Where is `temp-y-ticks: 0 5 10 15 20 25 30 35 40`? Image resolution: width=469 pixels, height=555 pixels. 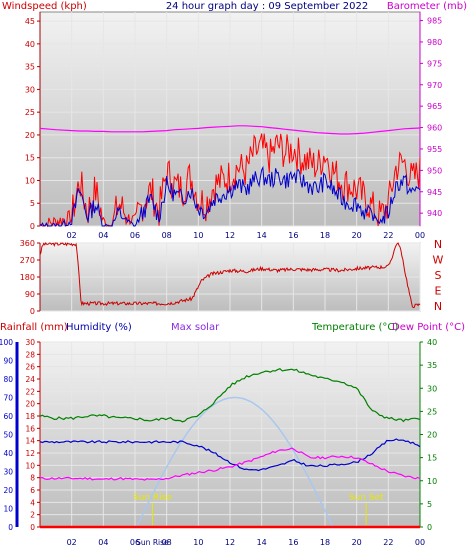 temp-y-ticks: 0 5 10 15 20 25 30 35 40 is located at coordinates (428, 435).